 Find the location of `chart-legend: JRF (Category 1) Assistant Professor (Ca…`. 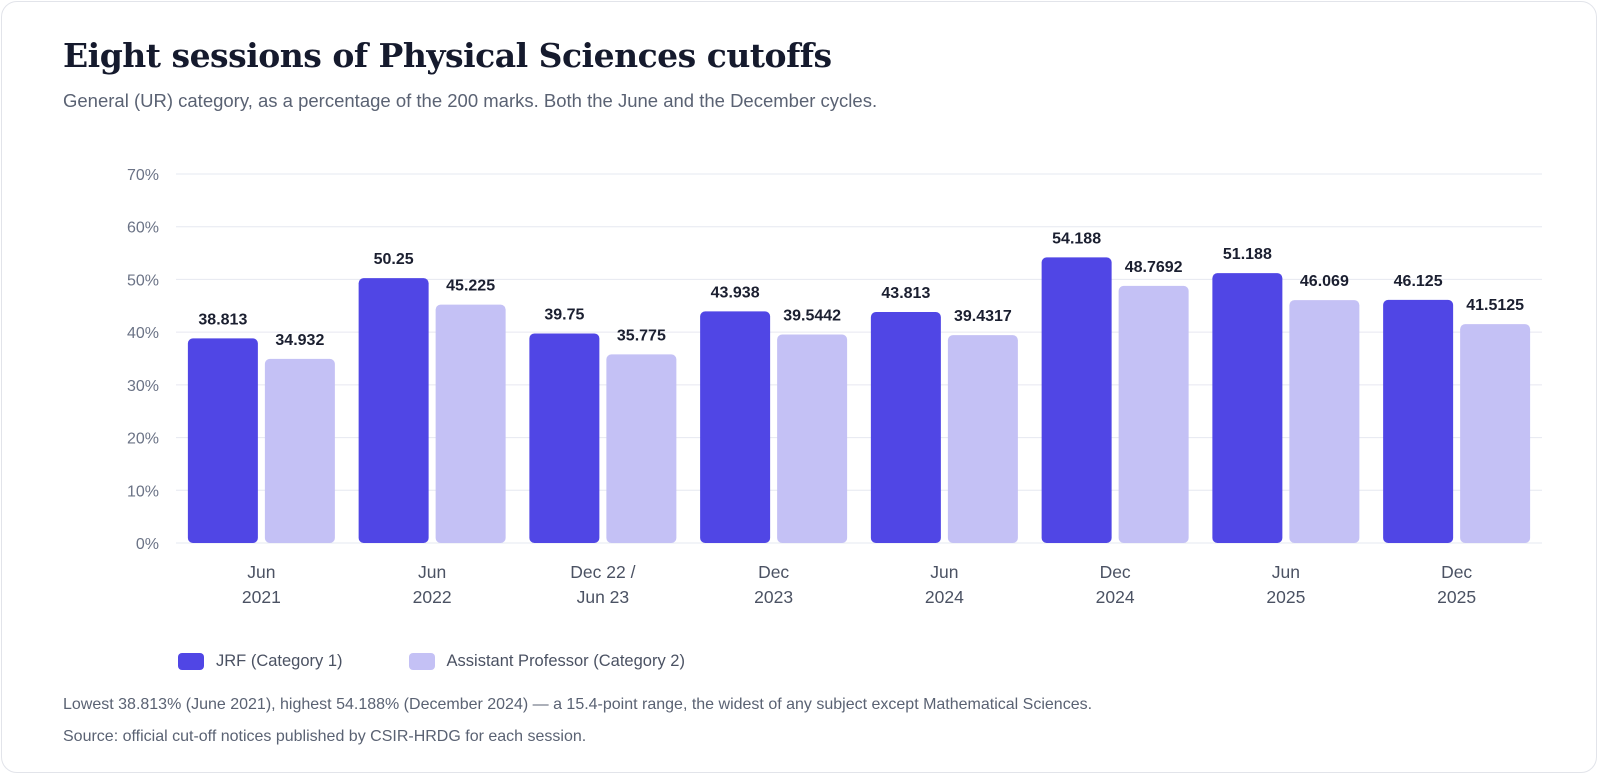

chart-legend: JRF (Category 1) Assistant Professor (Ca… is located at coordinates (431, 661).